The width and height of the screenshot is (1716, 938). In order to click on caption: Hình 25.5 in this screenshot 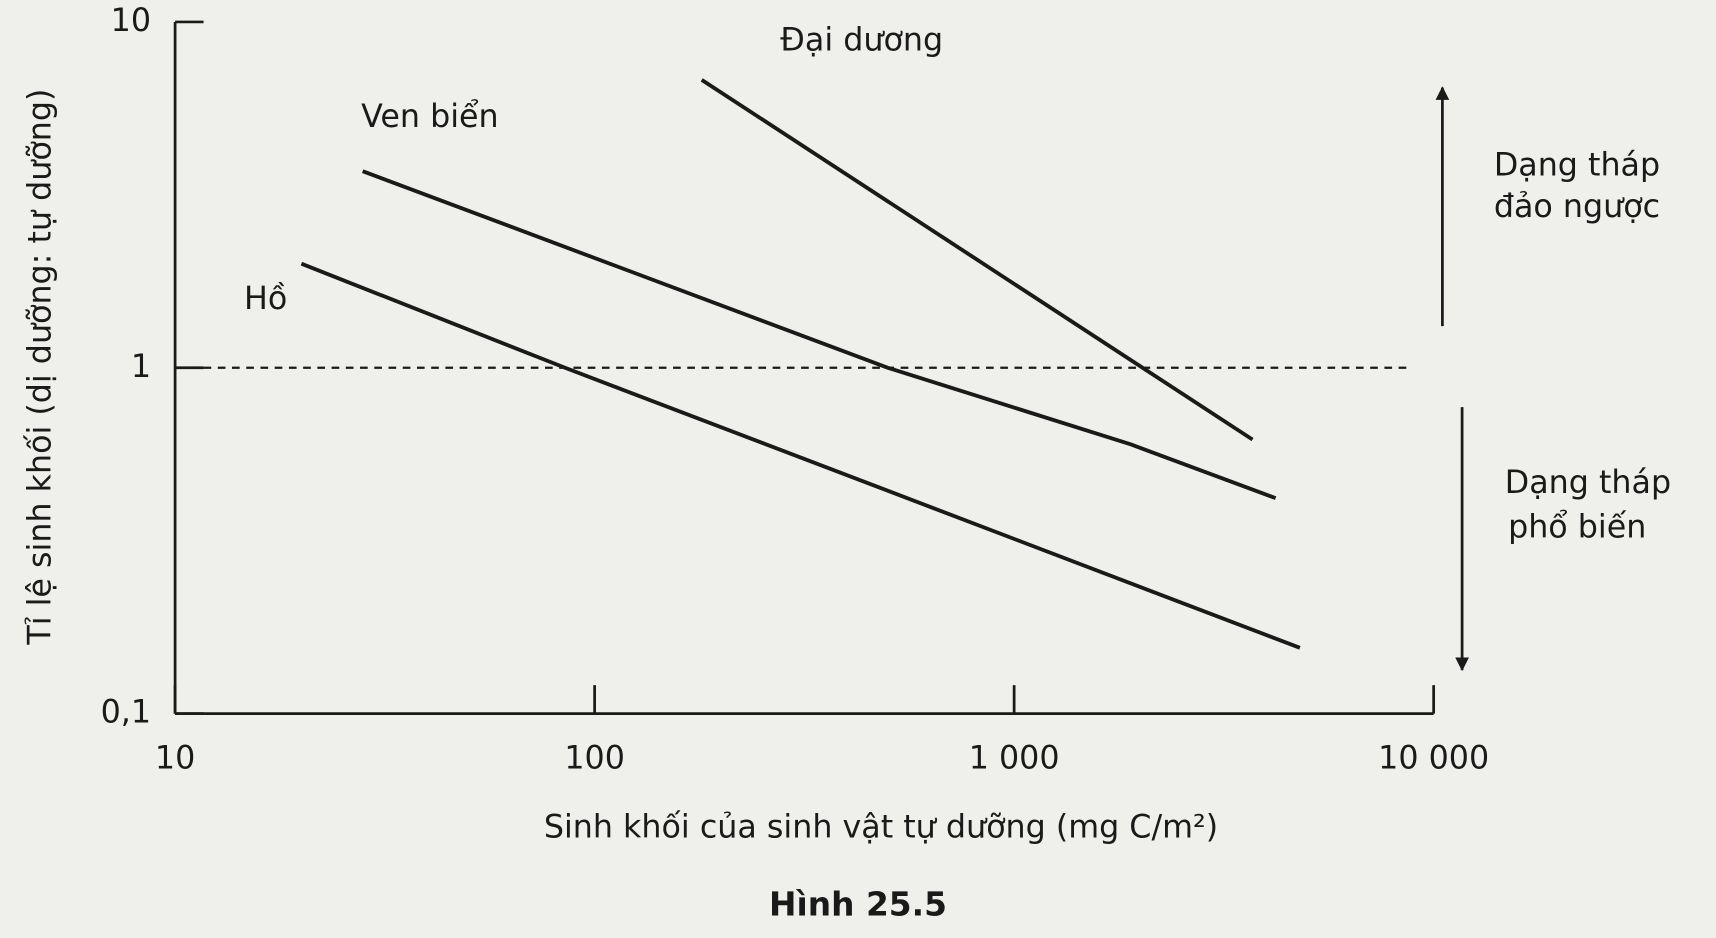, I will do `click(858, 905)`.